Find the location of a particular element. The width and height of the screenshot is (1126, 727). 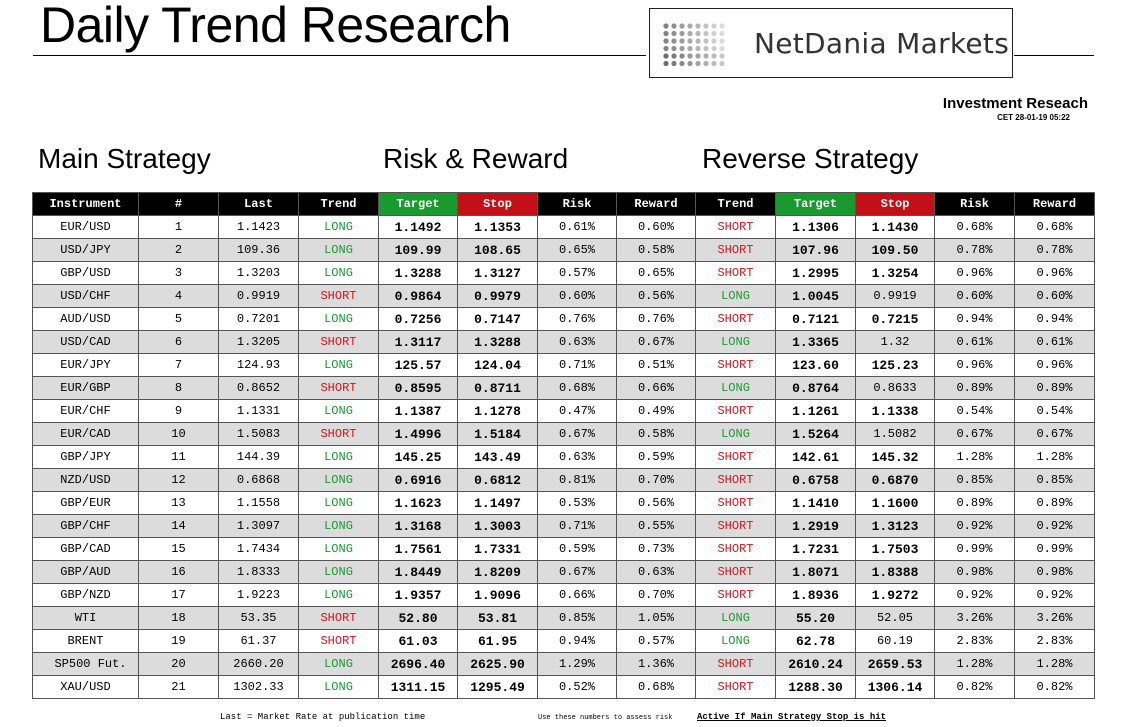

column-header-trend: Trend is located at coordinates (338, 204).